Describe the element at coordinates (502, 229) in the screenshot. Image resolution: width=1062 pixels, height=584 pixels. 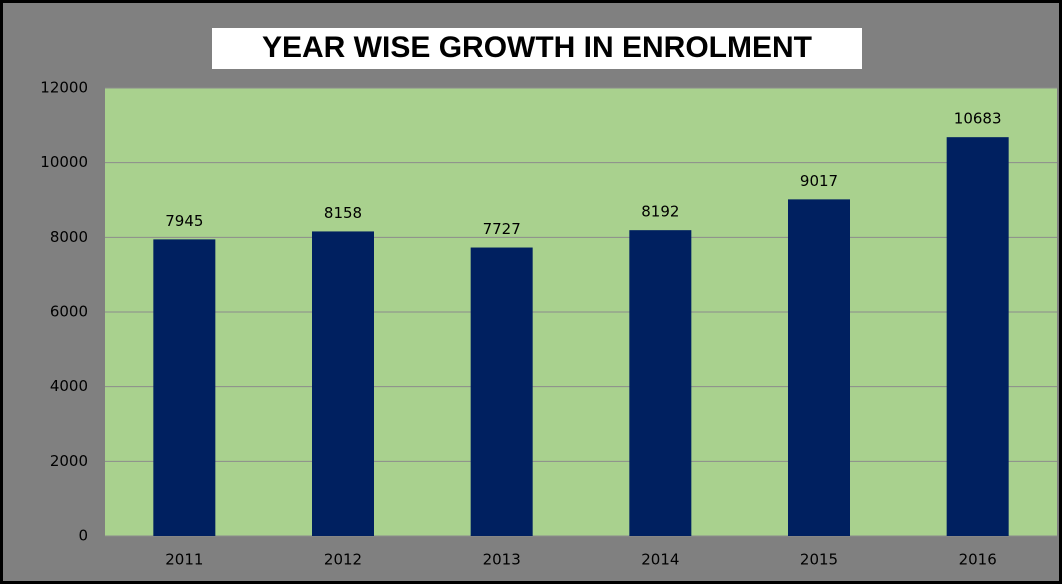
I see `data-label: 7727` at that location.